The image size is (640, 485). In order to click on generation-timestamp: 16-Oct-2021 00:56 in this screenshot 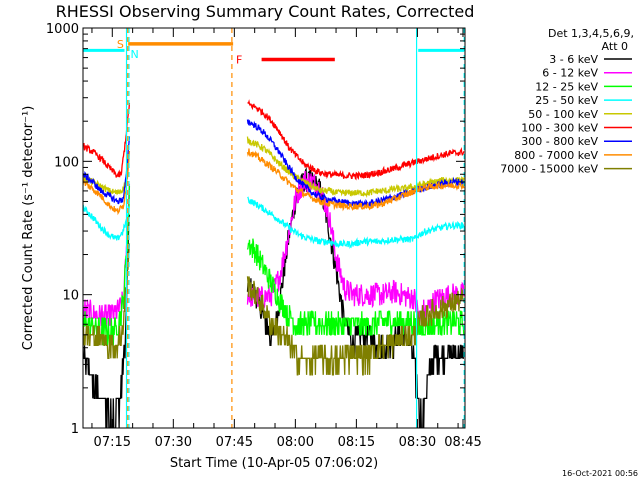, I will do `click(600, 473)`.